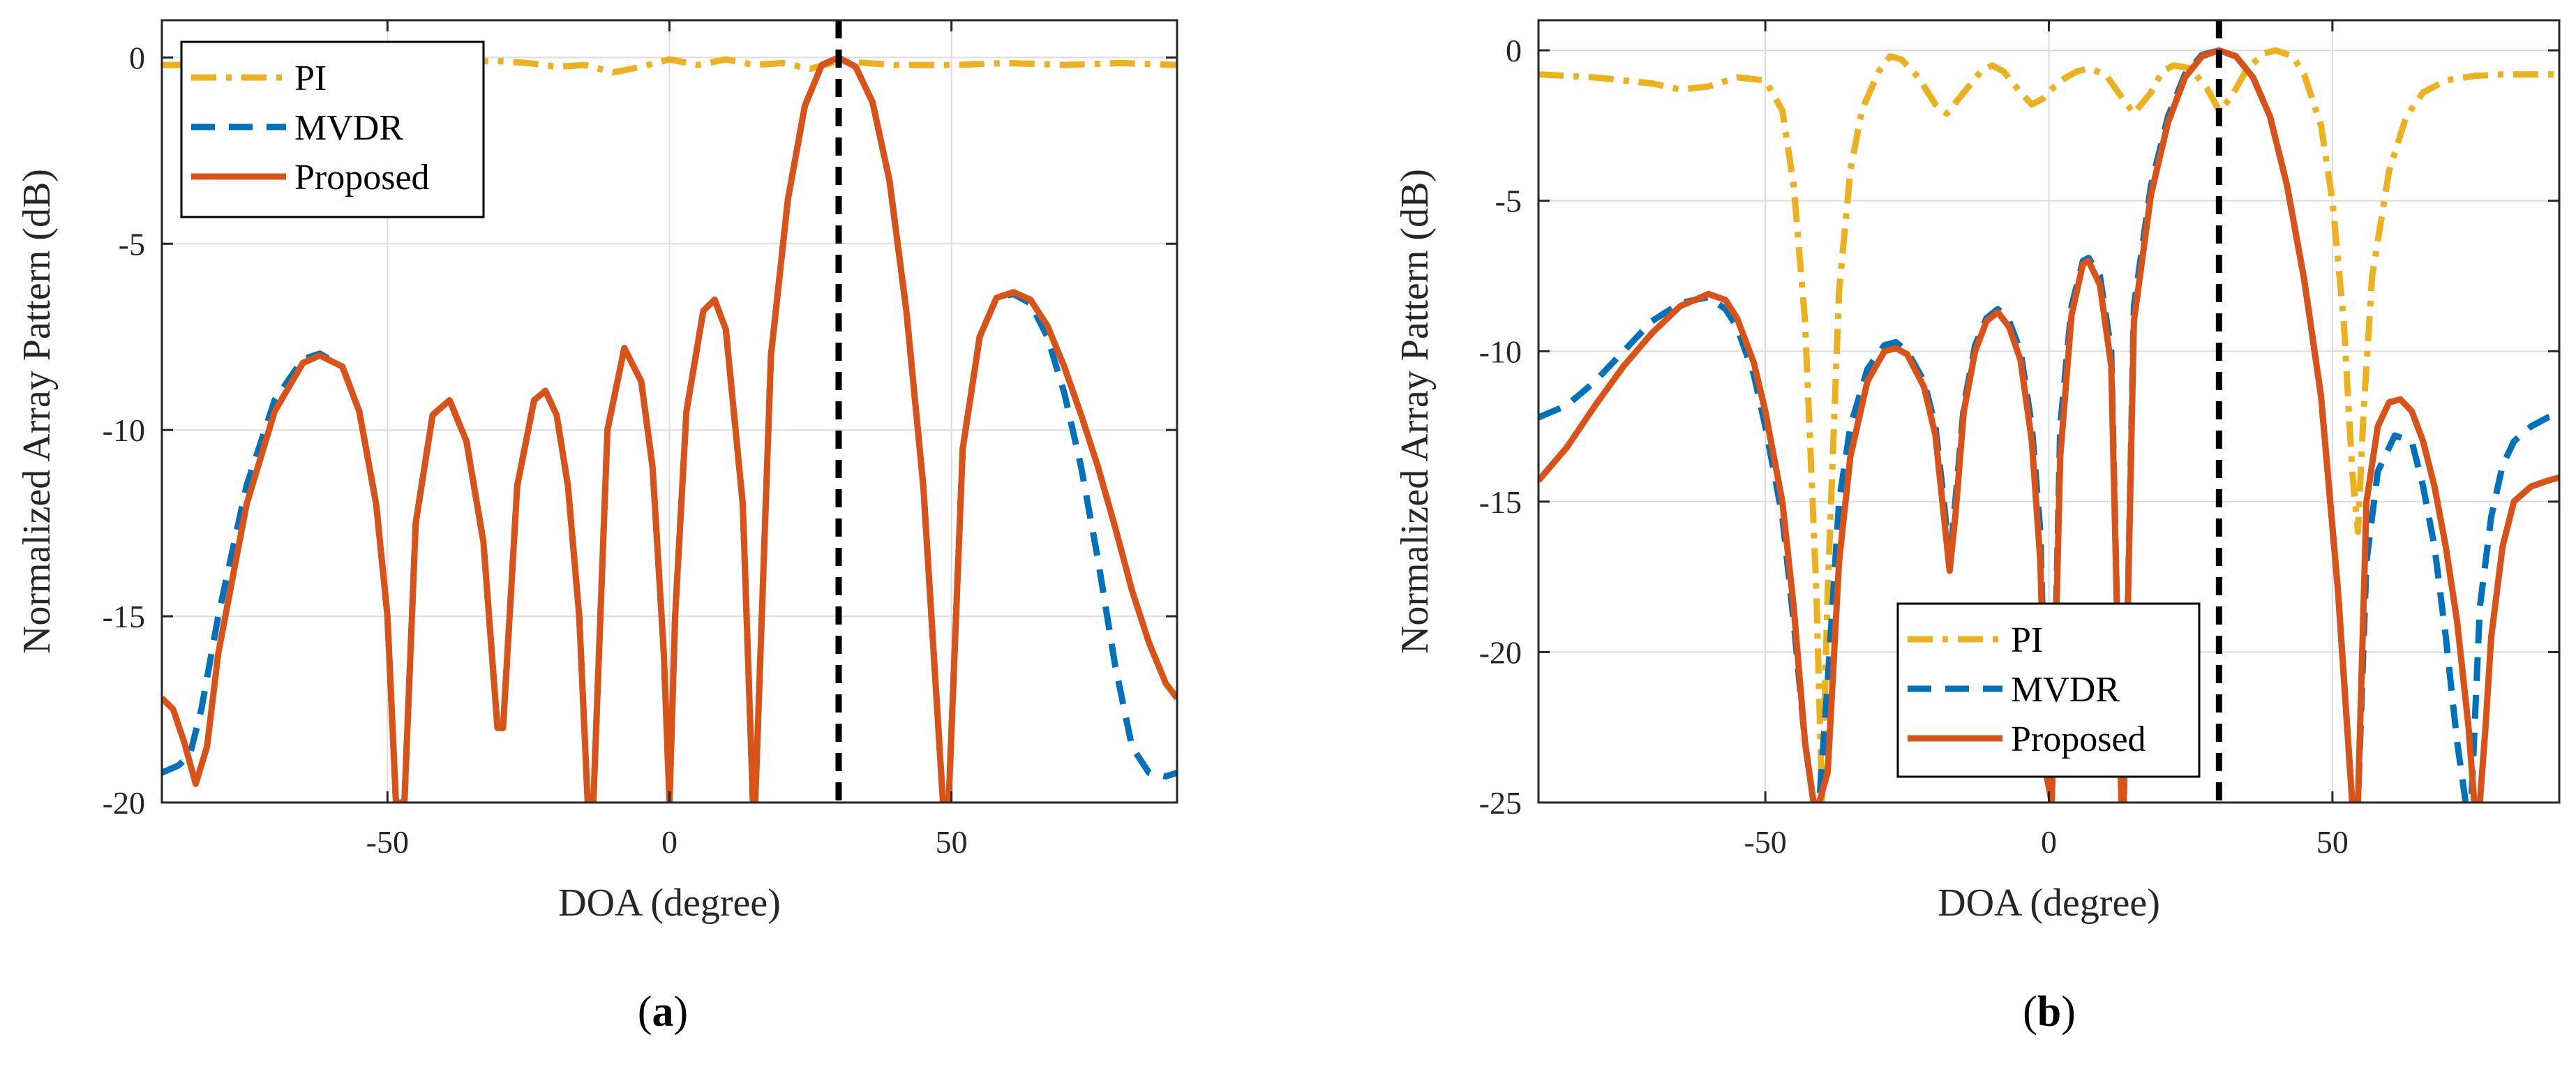 The width and height of the screenshot is (2576, 1067). Describe the element at coordinates (669, 66) in the screenshot. I see `series-line-pi` at that location.